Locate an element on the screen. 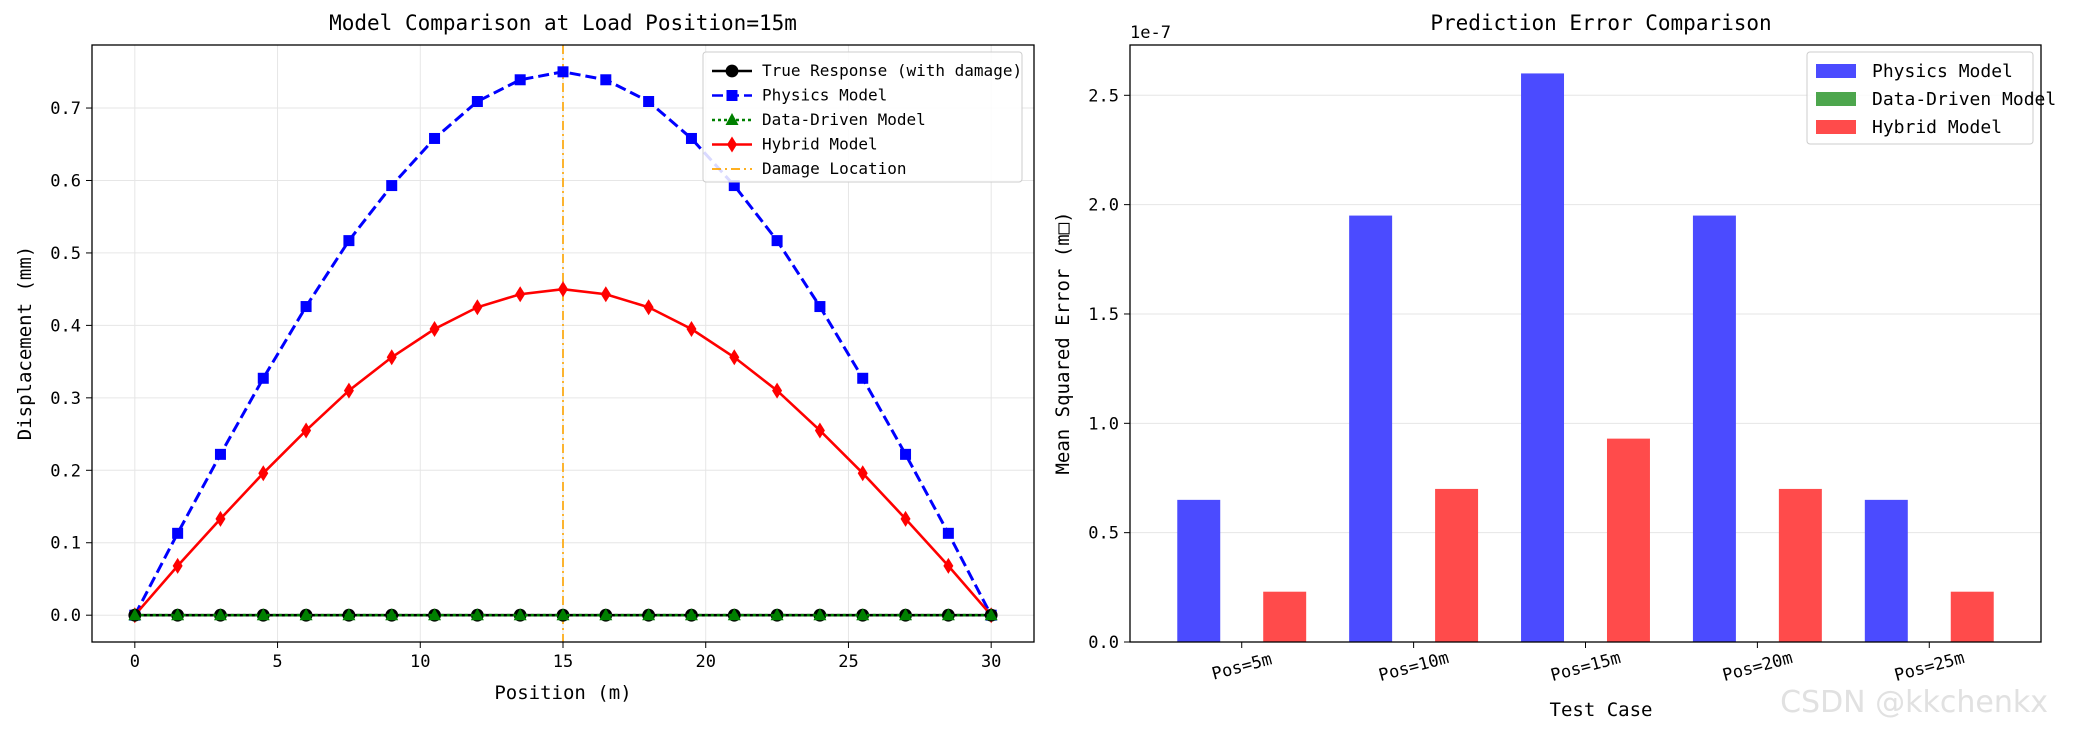 The width and height of the screenshot is (2086, 735). legend-marker is located at coordinates (732, 144).